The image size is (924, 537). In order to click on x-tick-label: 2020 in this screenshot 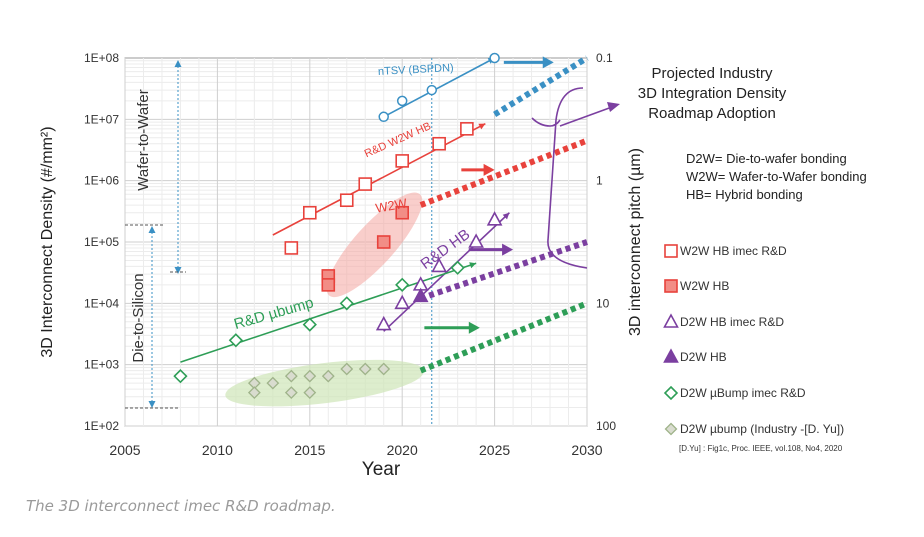, I will do `click(402, 450)`.